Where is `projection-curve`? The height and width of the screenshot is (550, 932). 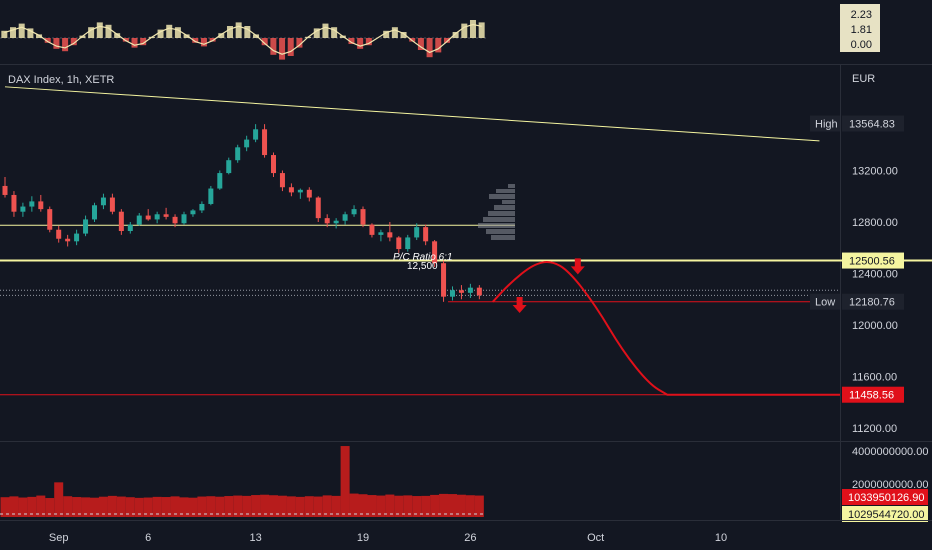 projection-curve is located at coordinates (666, 328).